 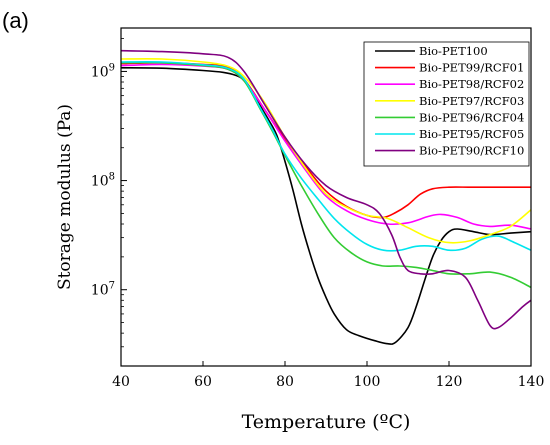 I want to click on legend-label: Bio-PET100, so click(x=453, y=51).